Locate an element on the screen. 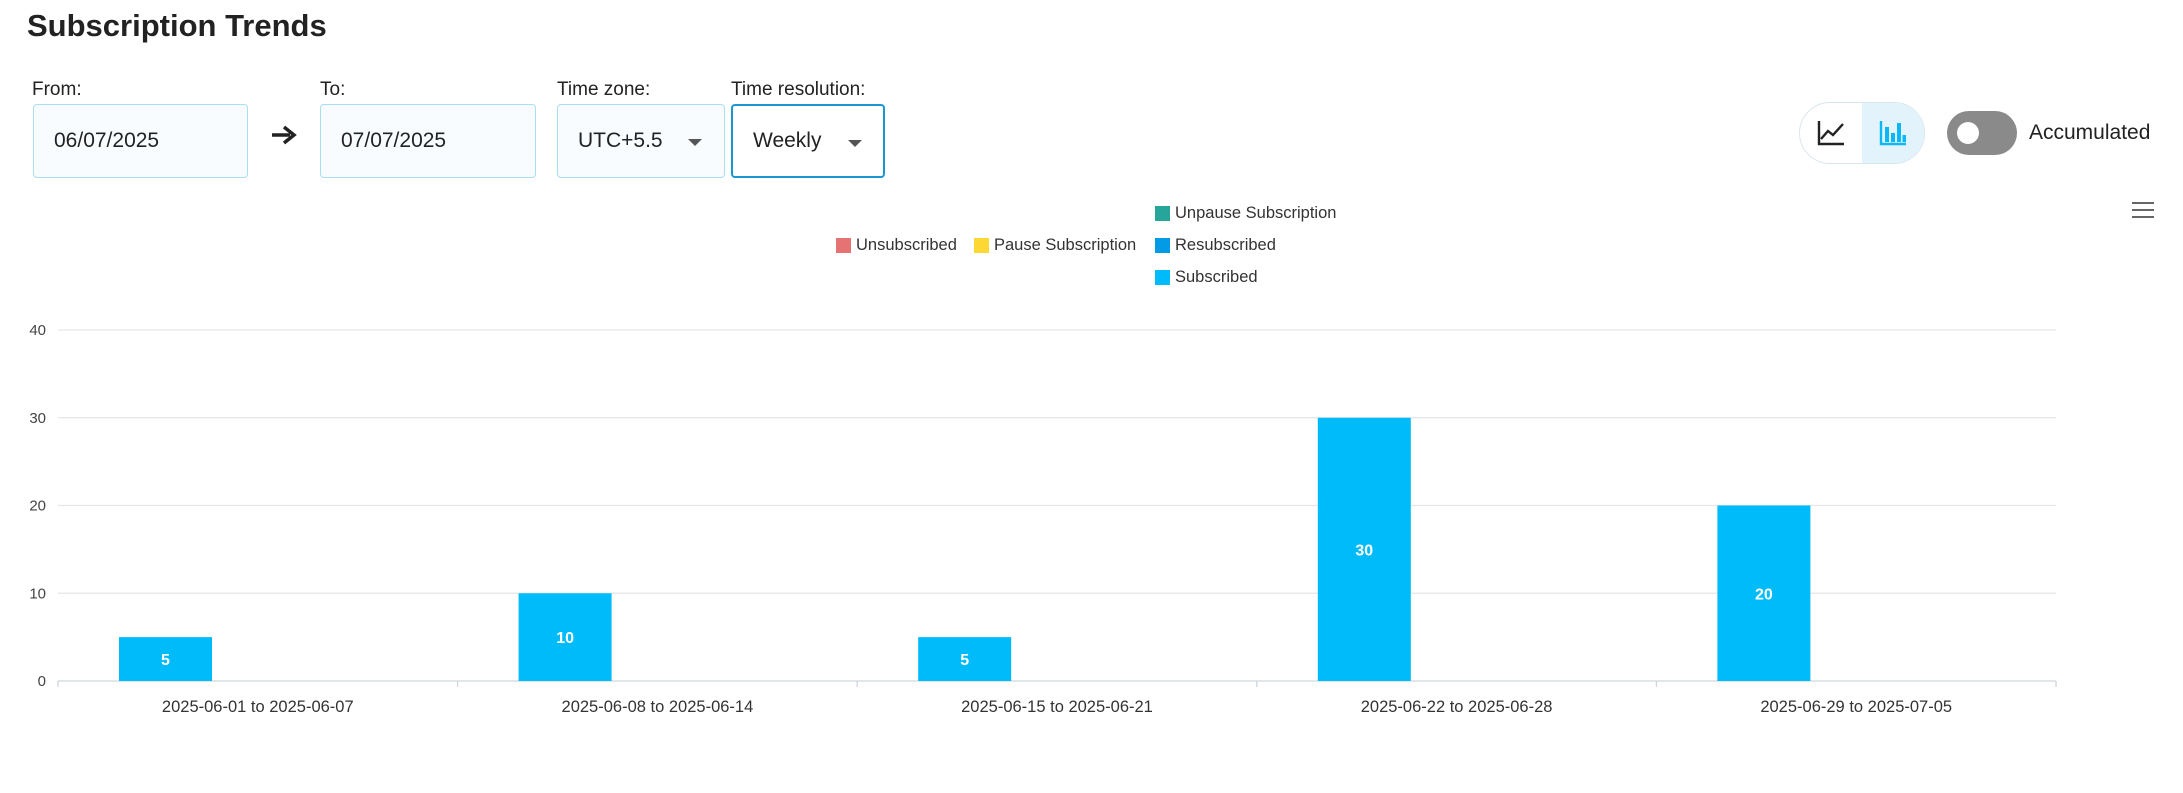 The image size is (2183, 793). y-tick-label: 0 is located at coordinates (42, 681).